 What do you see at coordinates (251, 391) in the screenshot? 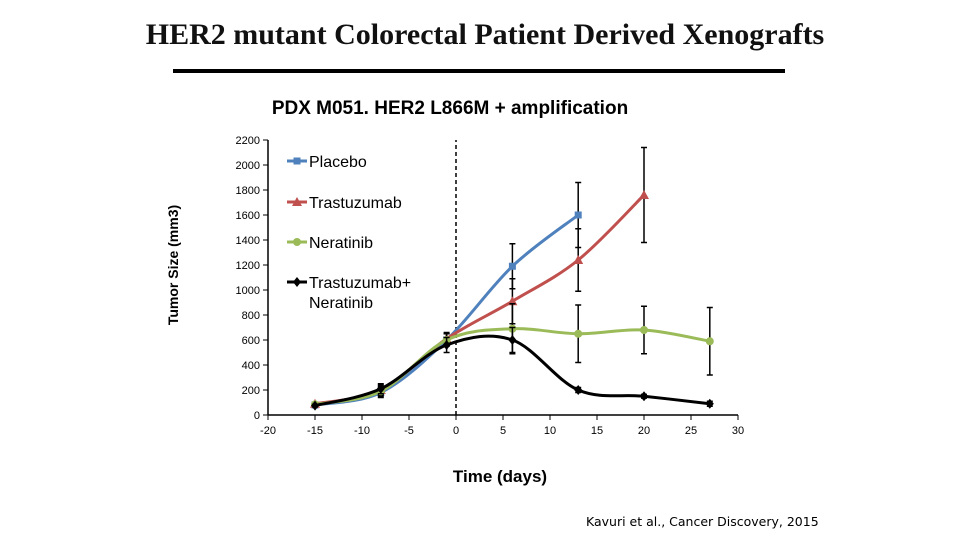
I see `y-tick-label: 200` at bounding box center [251, 391].